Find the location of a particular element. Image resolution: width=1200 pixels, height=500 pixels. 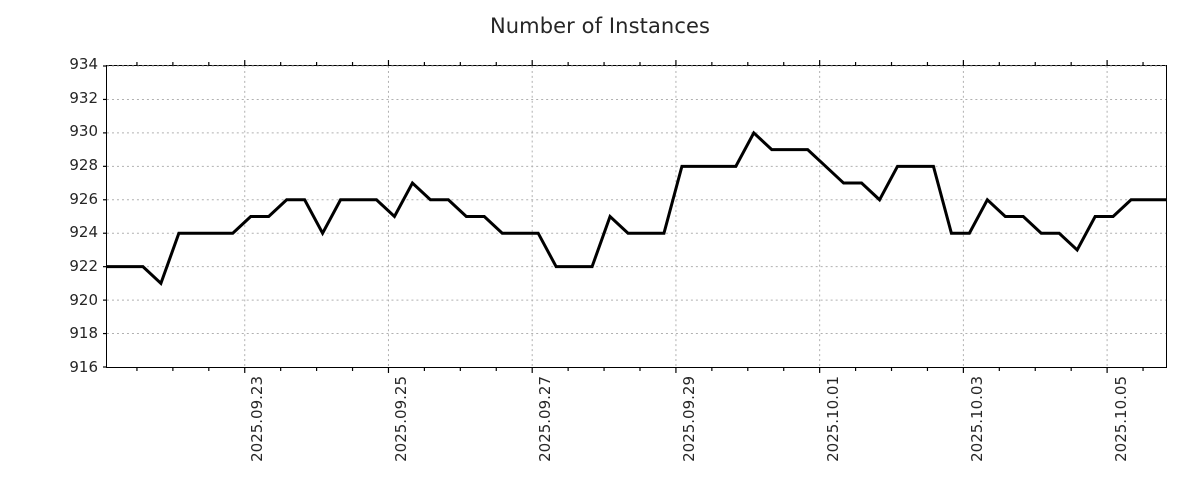

x-axis-tick-label: 2025.09.29 is located at coordinates (689, 419).